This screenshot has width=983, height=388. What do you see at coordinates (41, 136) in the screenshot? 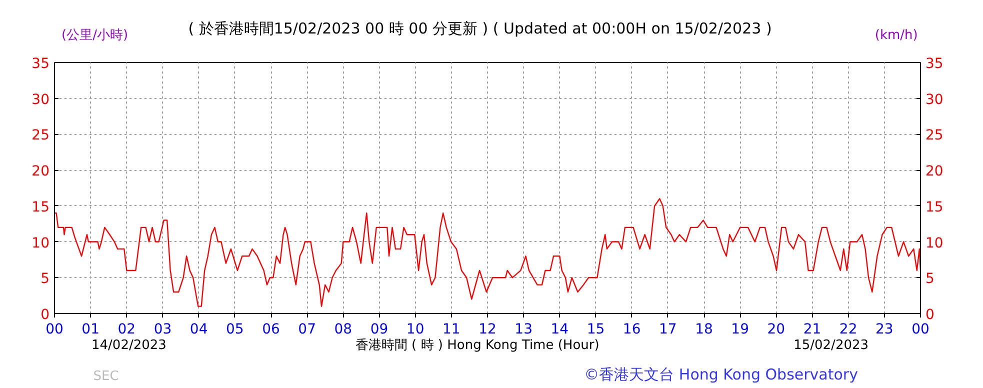
I see `y-tick-label: 25` at bounding box center [41, 136].